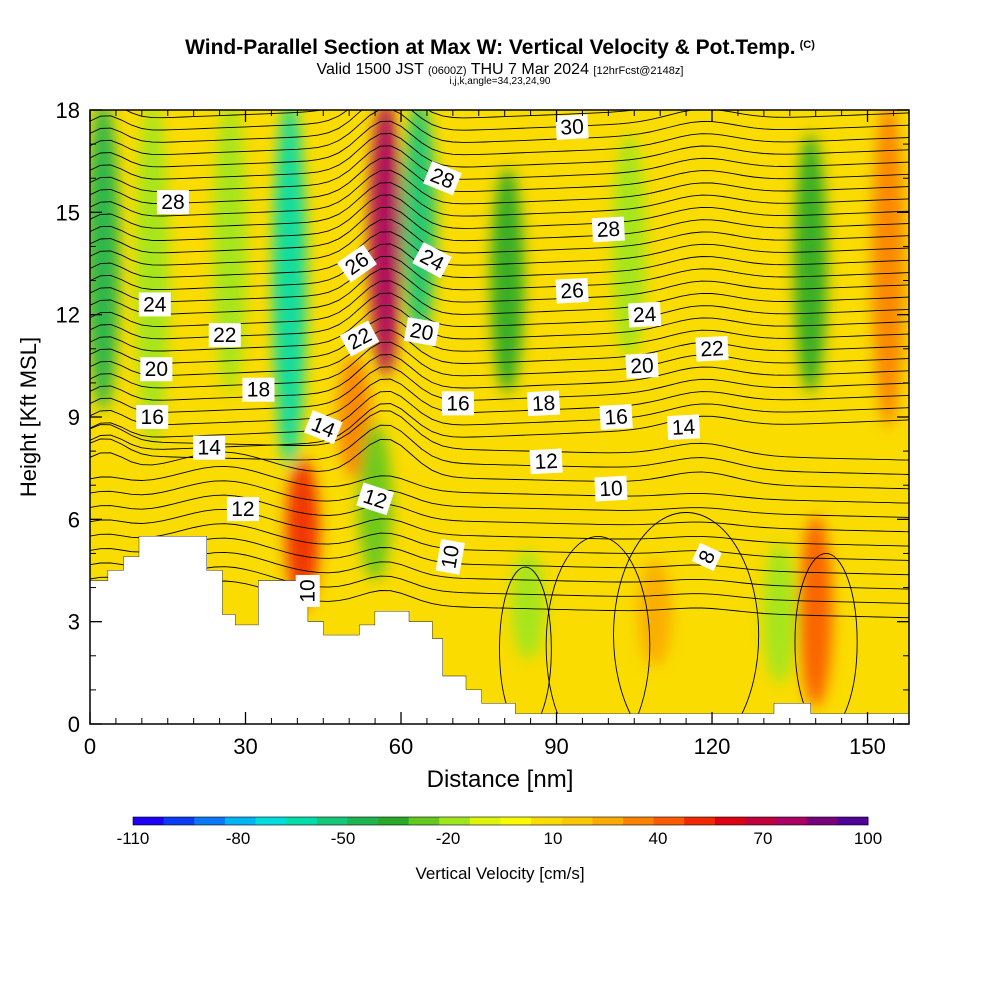  Describe the element at coordinates (543, 403) in the screenshot. I see `contour-label: 18` at that location.